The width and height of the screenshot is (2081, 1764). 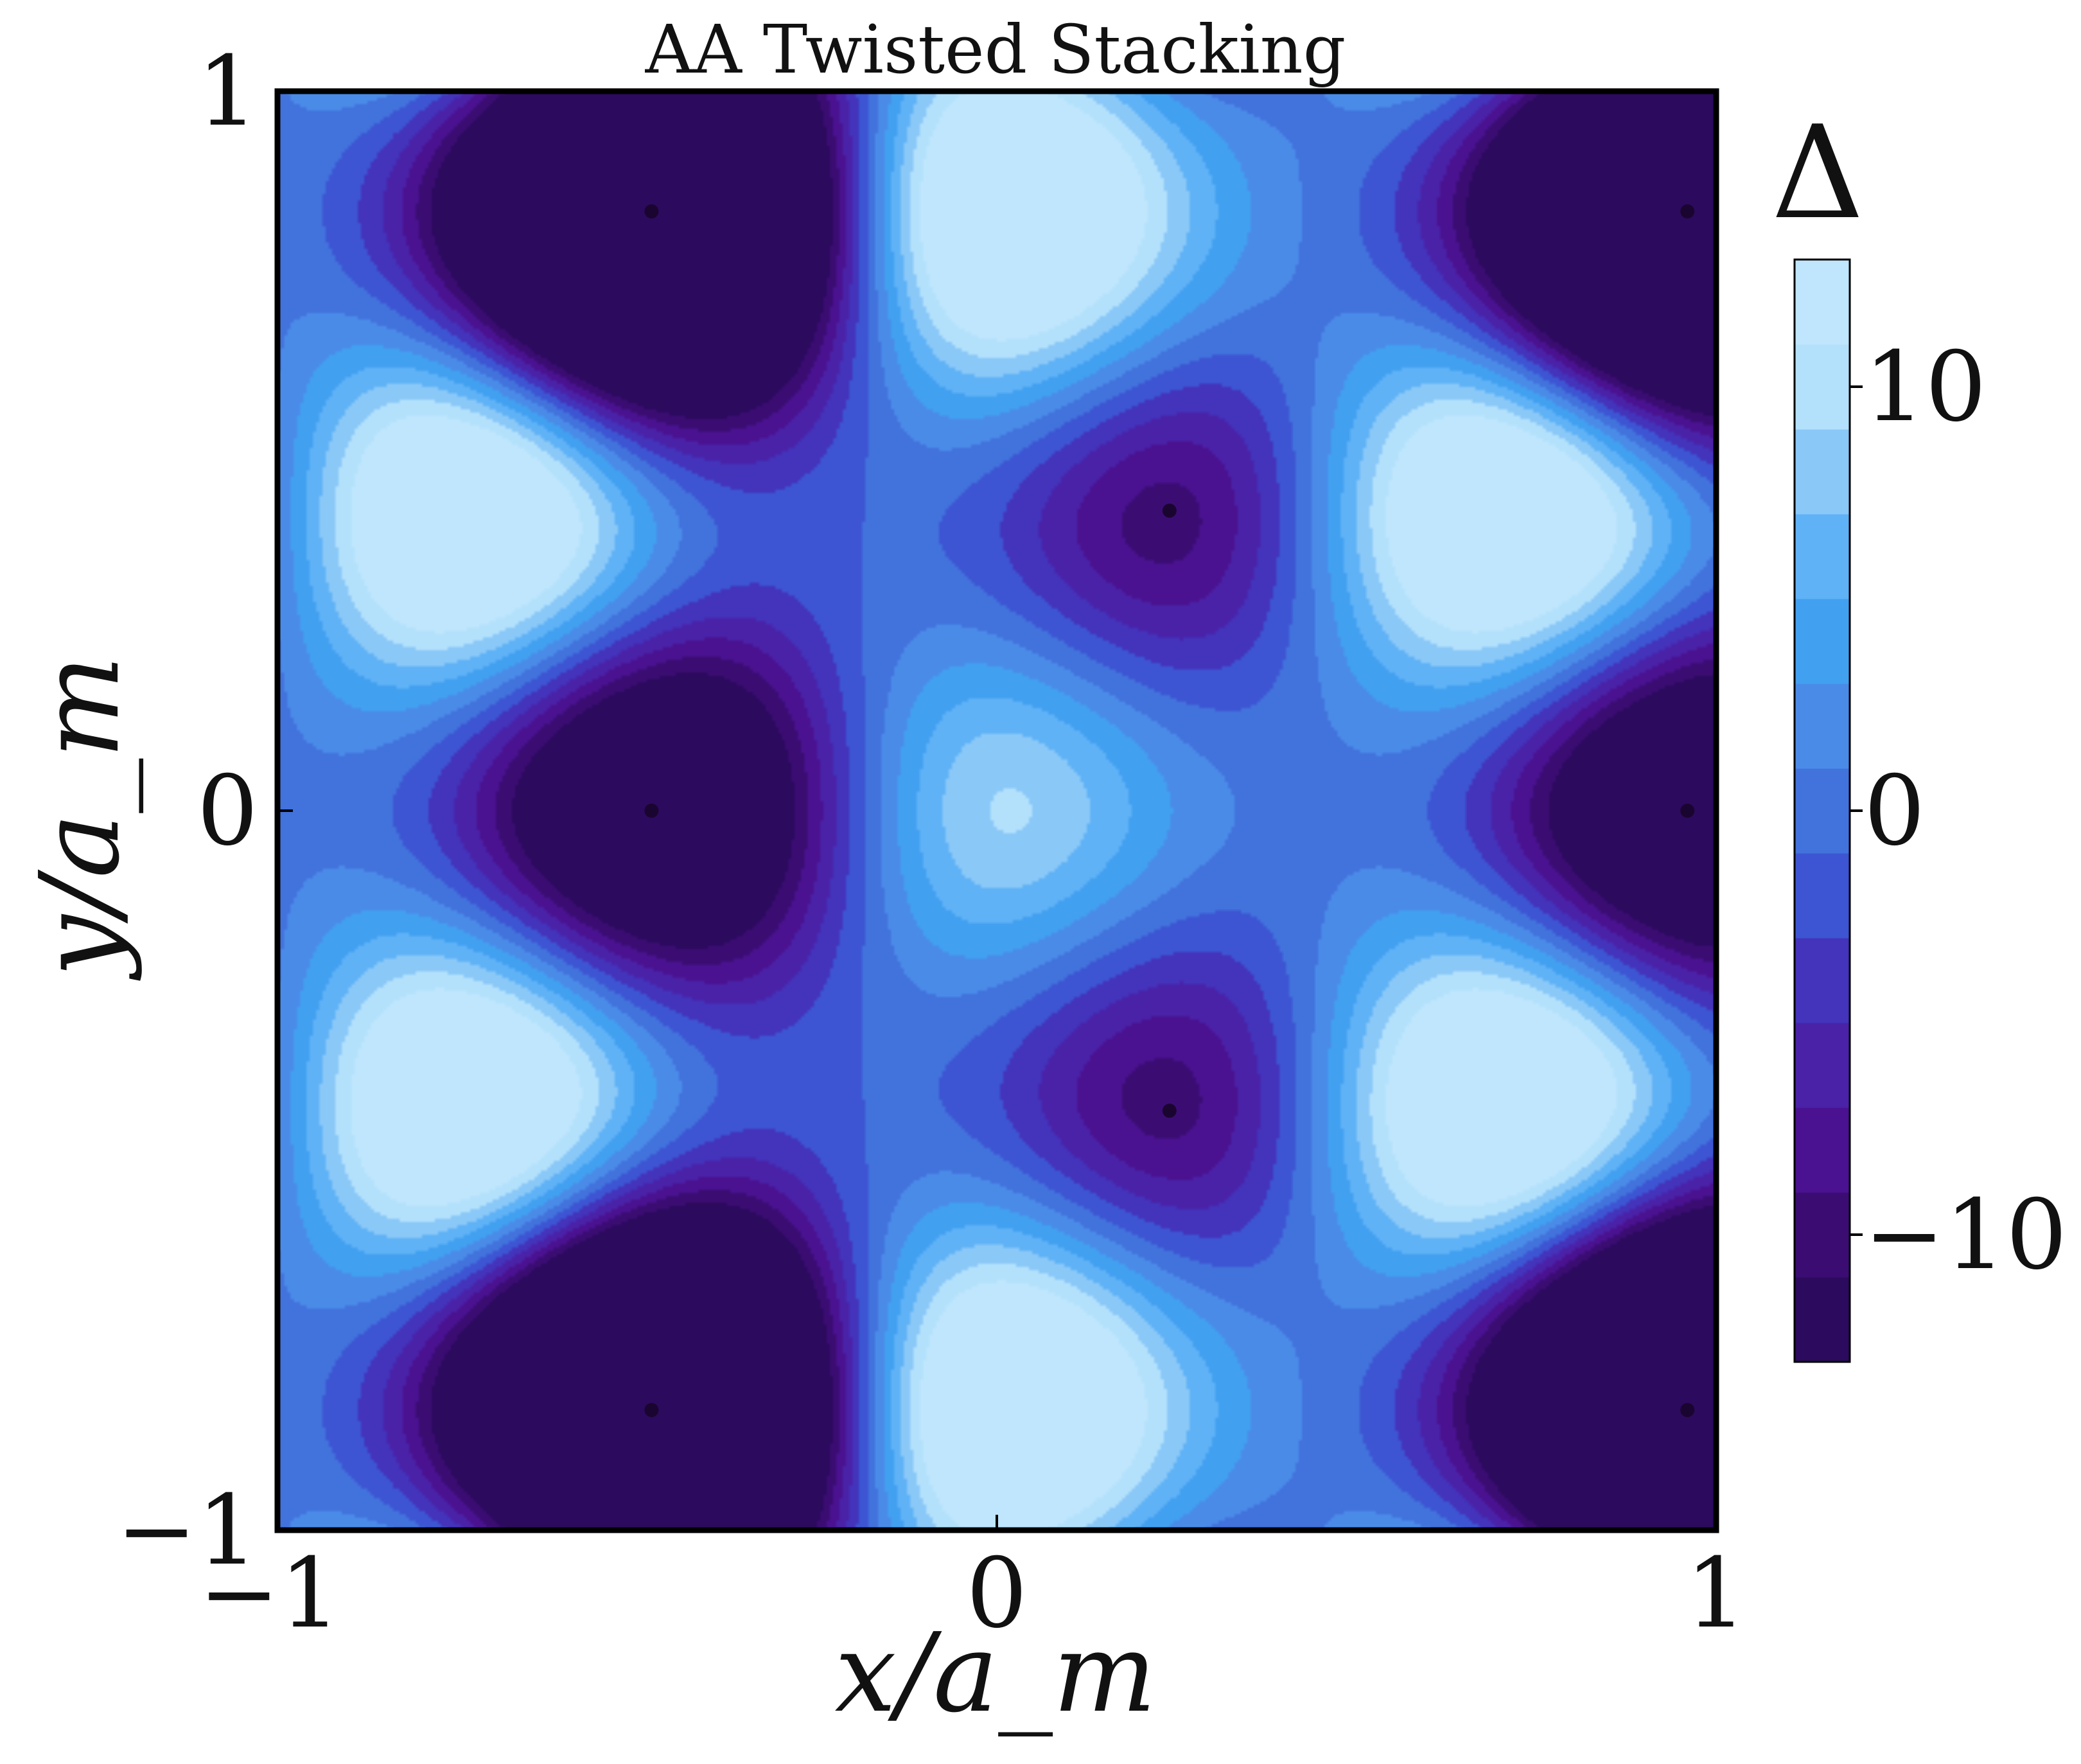 What do you see at coordinates (1894, 811) in the screenshot?
I see `colorbar-tick-label: 0` at bounding box center [1894, 811].